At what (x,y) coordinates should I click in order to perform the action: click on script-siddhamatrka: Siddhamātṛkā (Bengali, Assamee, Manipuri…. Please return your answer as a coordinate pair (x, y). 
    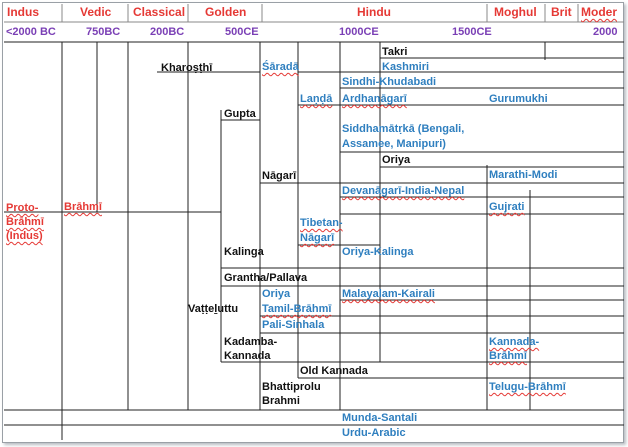
    Looking at the image, I should click on (403, 136).